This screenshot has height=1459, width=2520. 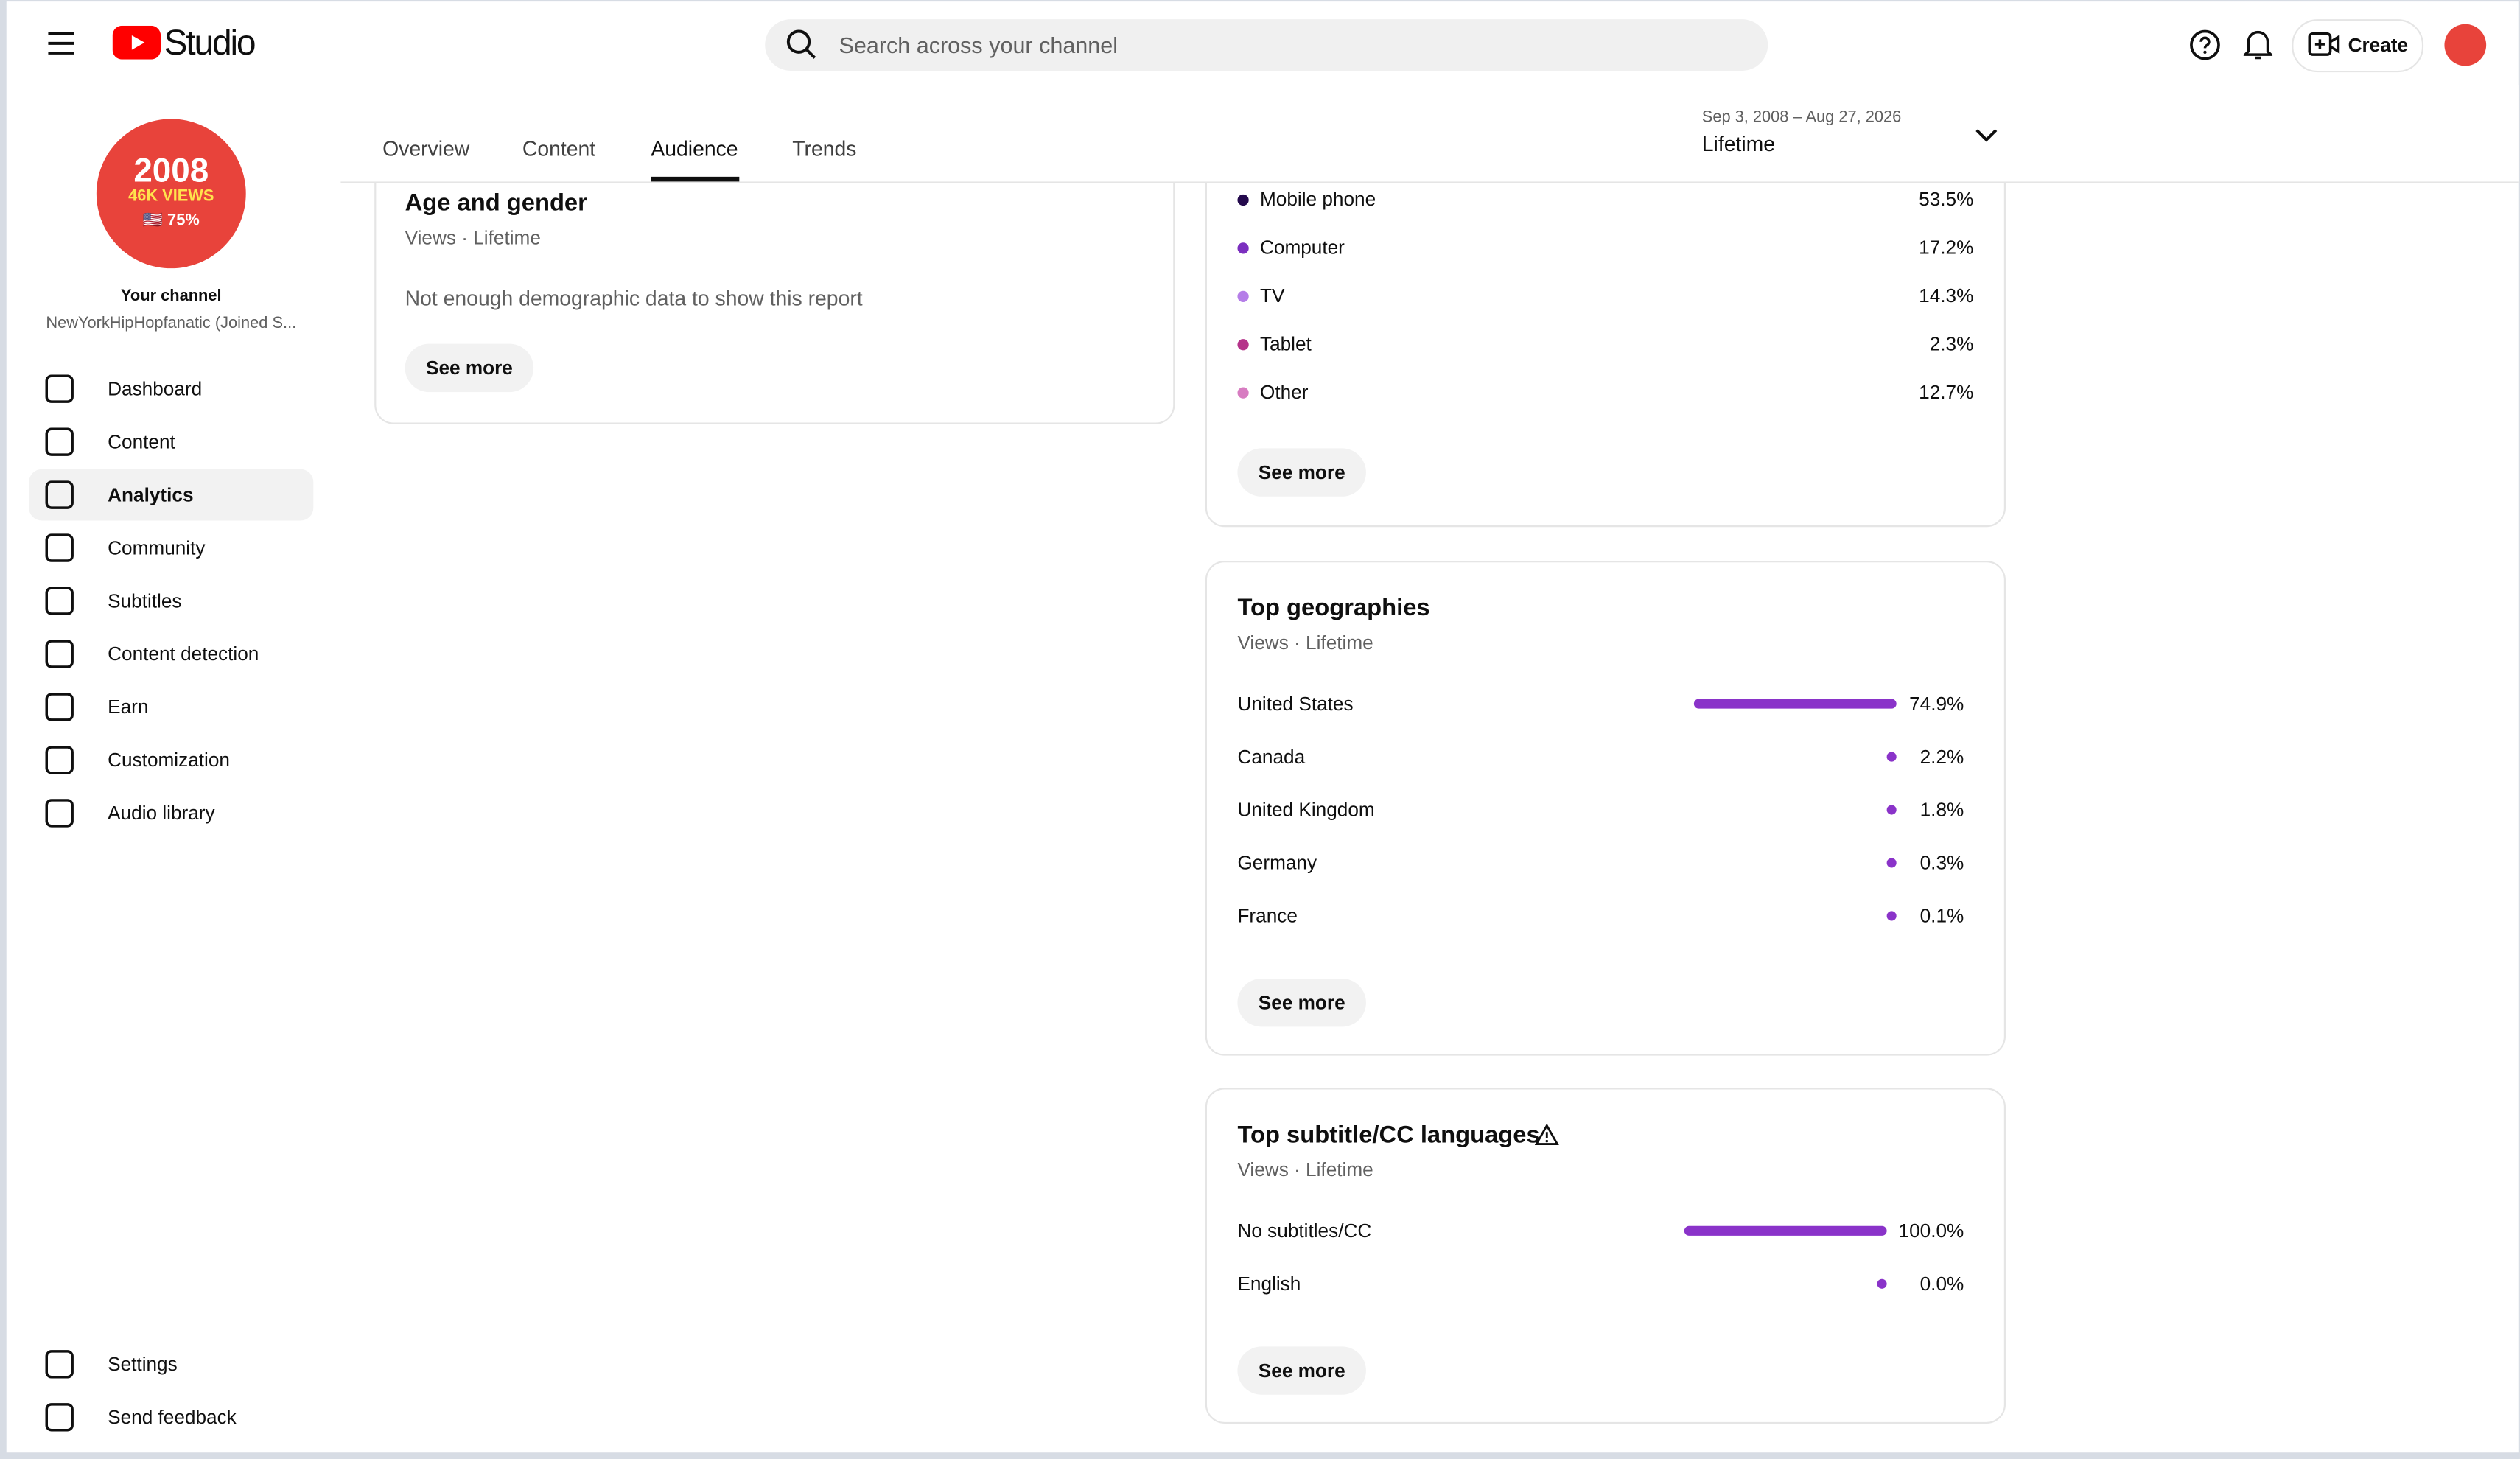 I want to click on help-icon, so click(x=2205, y=45).